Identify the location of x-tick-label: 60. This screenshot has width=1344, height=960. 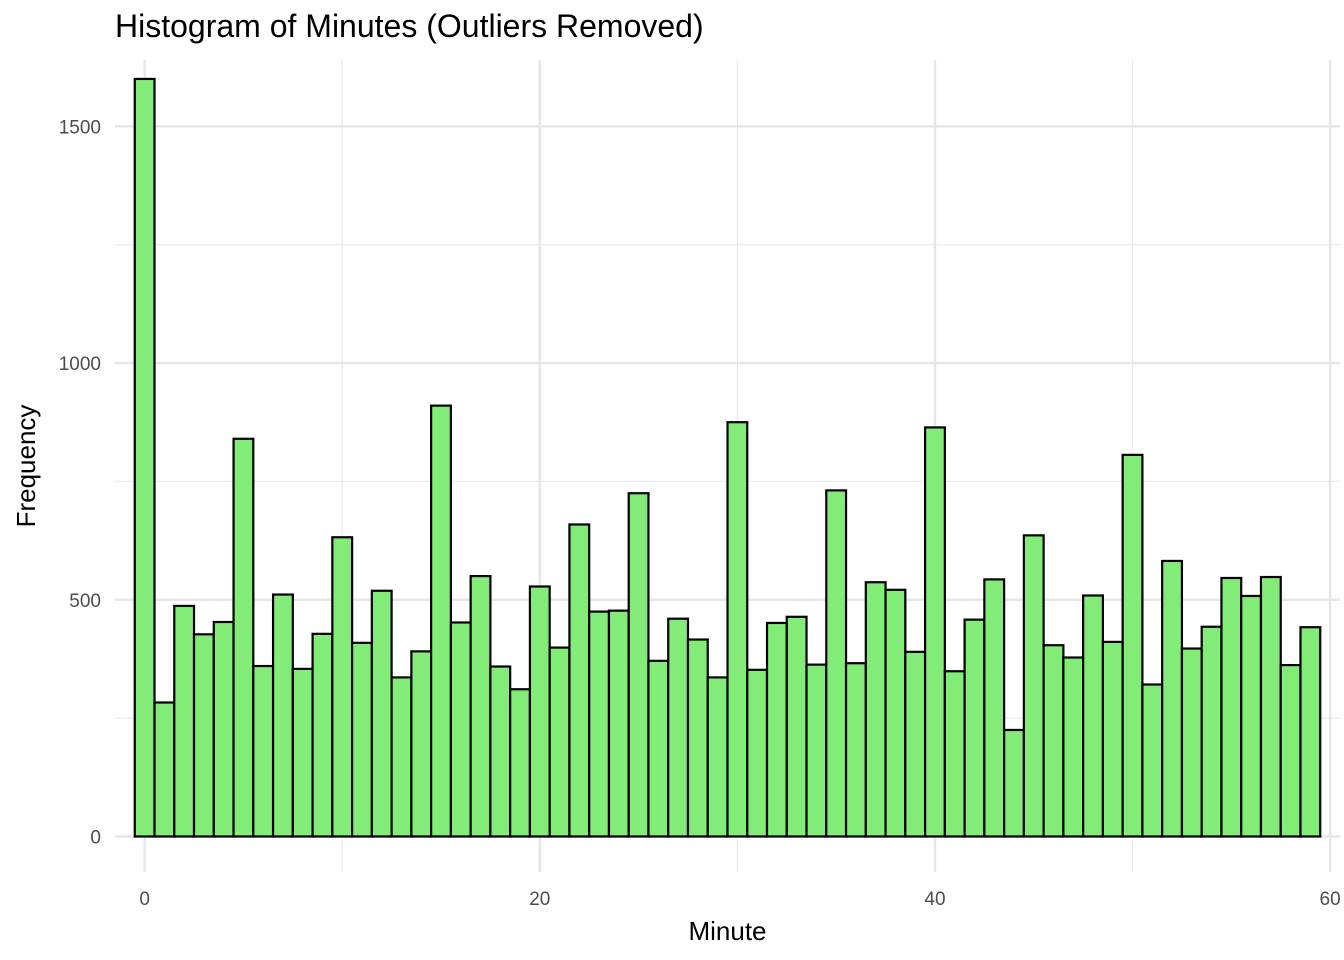
(1330, 899).